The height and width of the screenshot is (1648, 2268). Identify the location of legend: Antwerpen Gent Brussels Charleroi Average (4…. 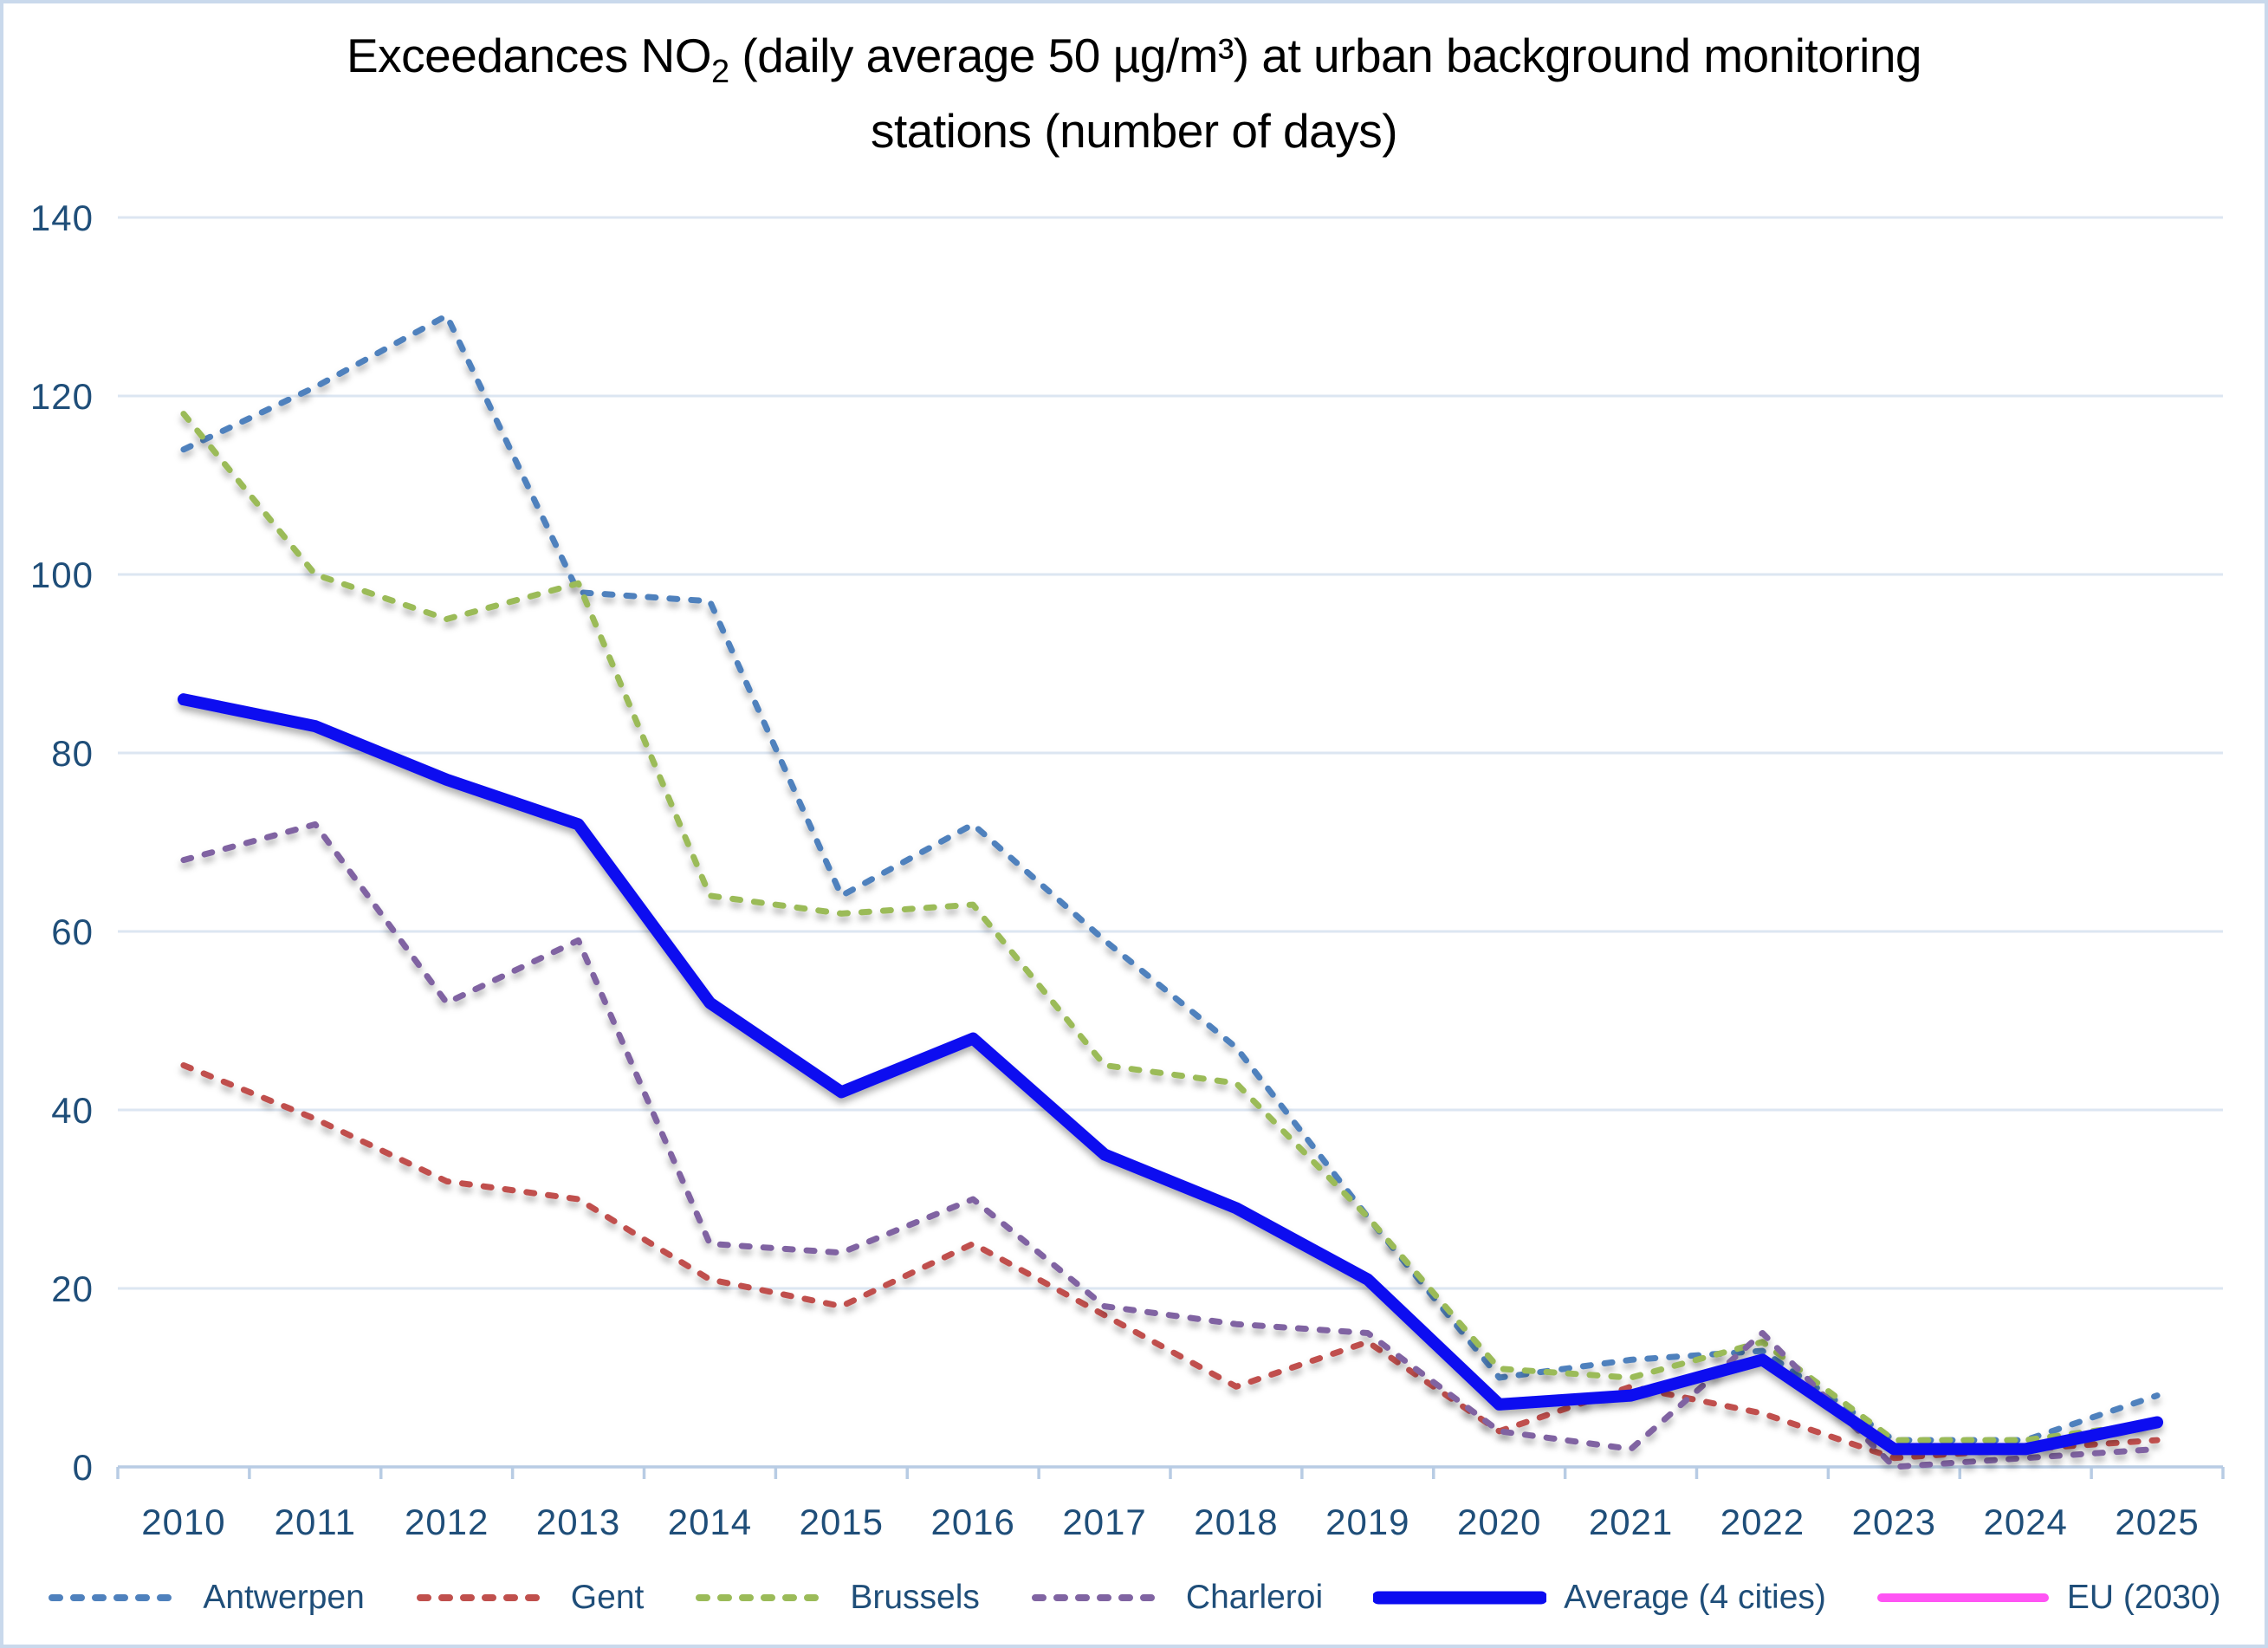
(1134, 1598).